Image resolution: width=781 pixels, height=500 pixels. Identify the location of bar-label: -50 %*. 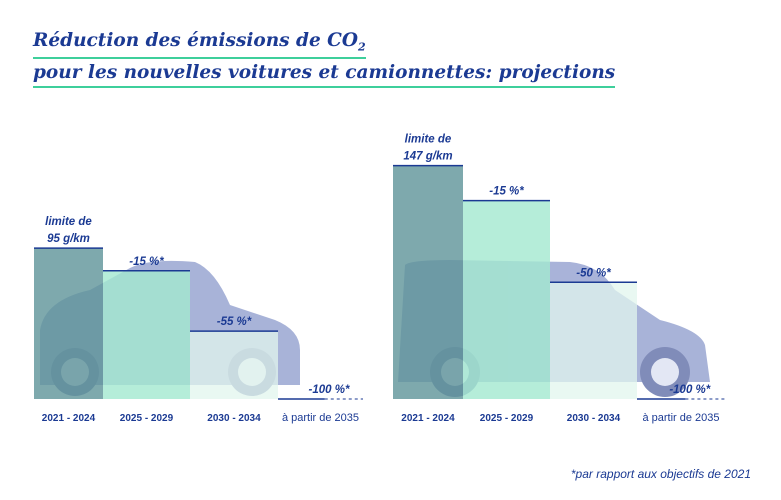
(593, 273).